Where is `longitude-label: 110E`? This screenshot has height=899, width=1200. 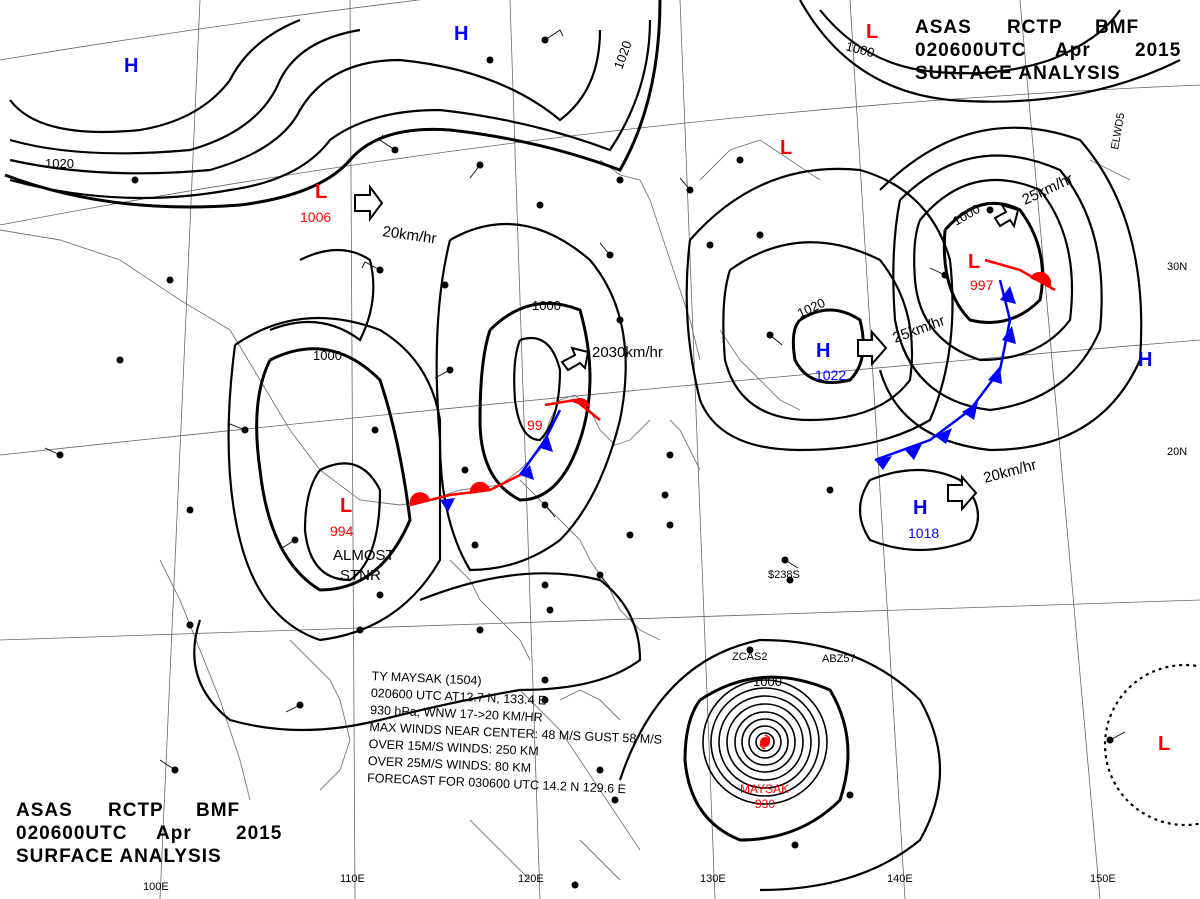
longitude-label: 110E is located at coordinates (352, 879).